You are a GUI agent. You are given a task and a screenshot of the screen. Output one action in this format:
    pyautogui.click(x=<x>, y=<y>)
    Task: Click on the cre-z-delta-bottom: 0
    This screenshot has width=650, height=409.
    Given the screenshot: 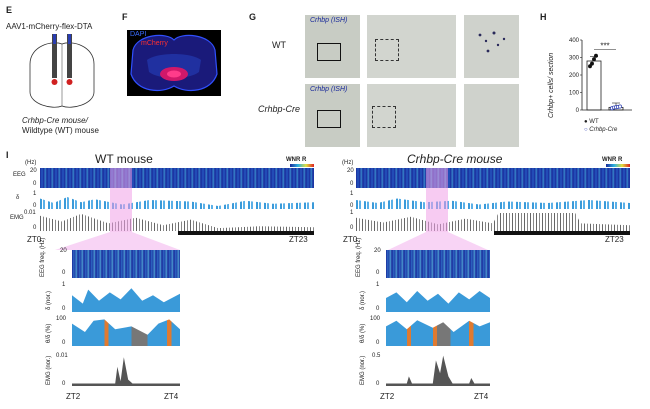 What is the action you would take?
    pyautogui.click(x=378, y=309)
    